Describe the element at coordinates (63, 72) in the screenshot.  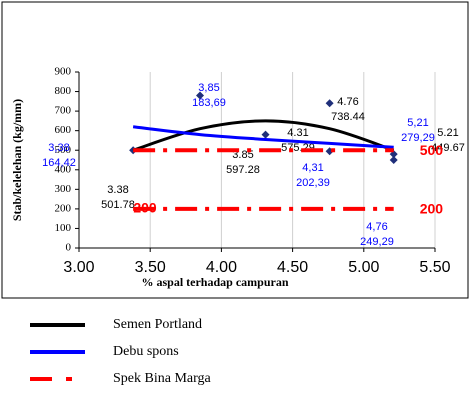
I see `y-tick-label: 900` at that location.